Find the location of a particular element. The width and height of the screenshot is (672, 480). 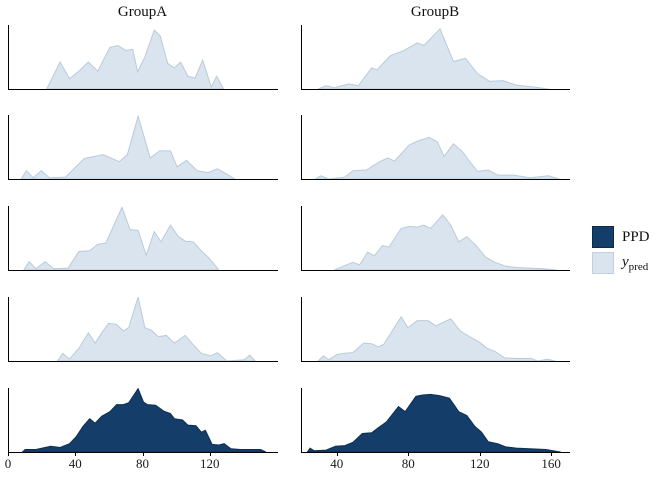

density-panel-groupa-ppd is located at coordinates (143, 420).